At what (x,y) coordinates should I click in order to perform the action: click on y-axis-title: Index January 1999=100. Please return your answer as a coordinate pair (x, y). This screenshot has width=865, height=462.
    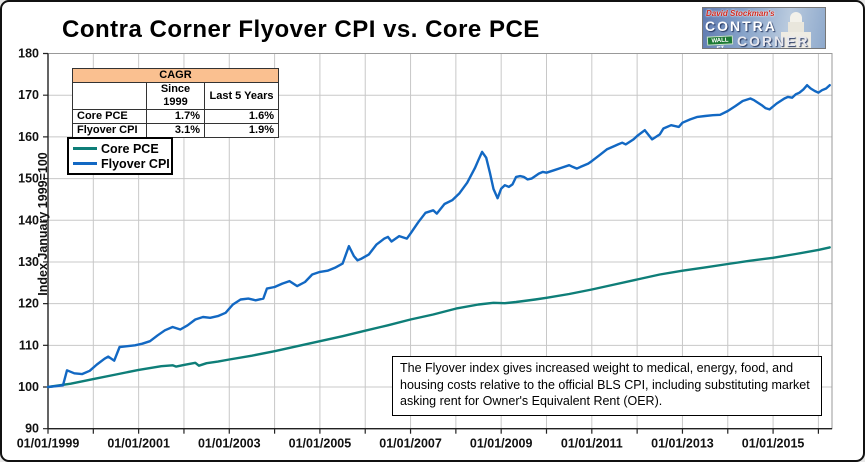
    Looking at the image, I should click on (43, 224).